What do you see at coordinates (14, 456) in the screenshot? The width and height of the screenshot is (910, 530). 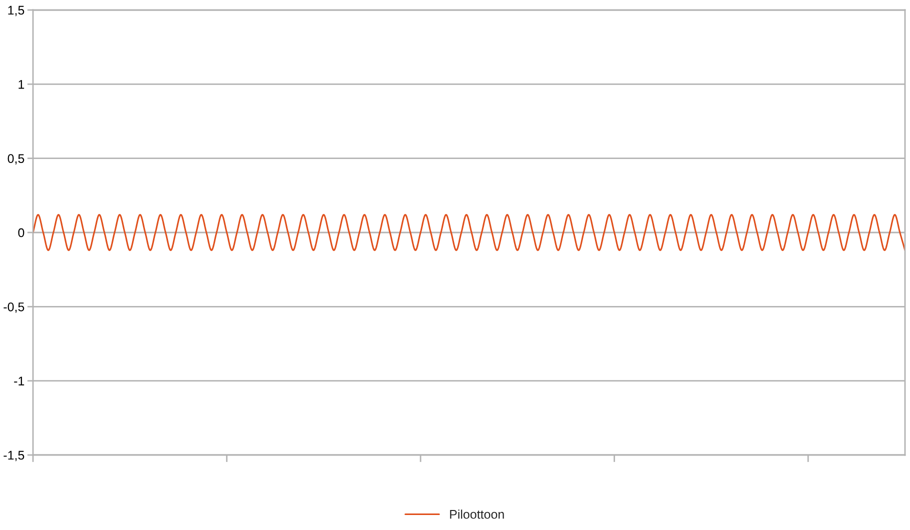 I see `y-tick-label: -1,5` at bounding box center [14, 456].